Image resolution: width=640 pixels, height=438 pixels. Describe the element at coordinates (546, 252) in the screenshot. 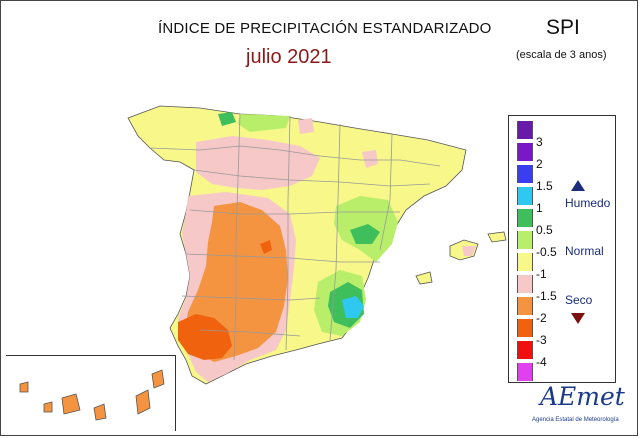

I see `legend-level-label: -0.5` at that location.